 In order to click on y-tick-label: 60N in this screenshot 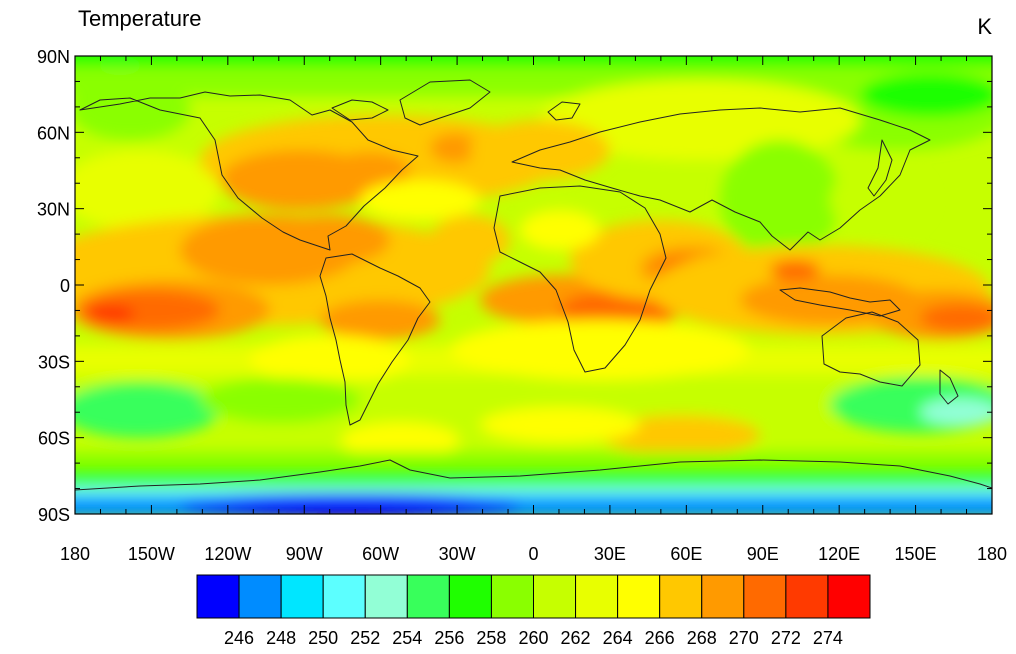, I will do `click(53, 133)`.